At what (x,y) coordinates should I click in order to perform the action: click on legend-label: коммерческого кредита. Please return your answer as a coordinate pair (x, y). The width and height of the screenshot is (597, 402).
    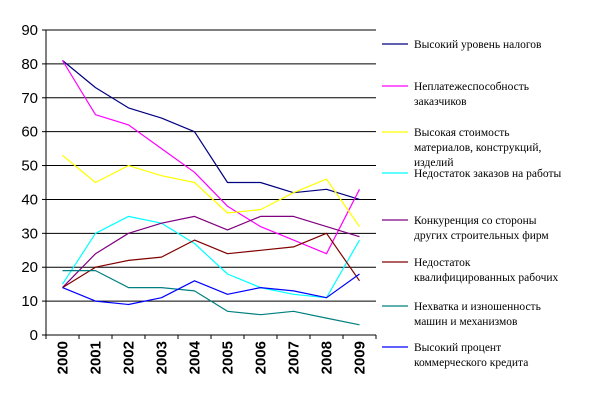
    Looking at the image, I should click on (471, 363).